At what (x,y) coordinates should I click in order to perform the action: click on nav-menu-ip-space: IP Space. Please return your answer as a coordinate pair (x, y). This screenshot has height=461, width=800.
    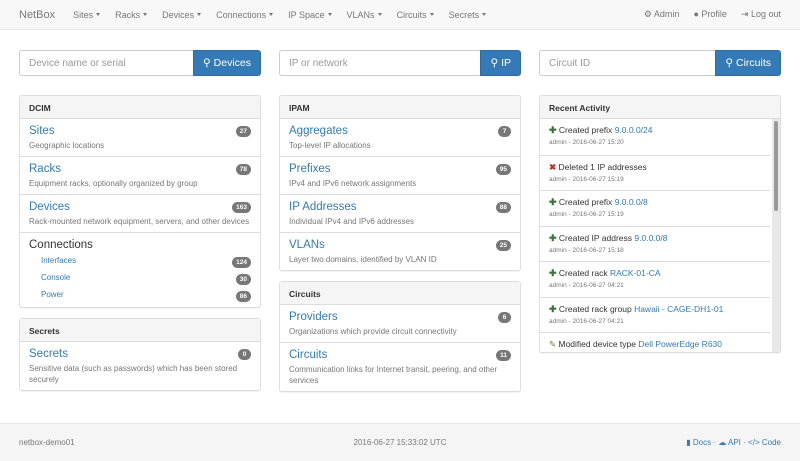
    Looking at the image, I should click on (310, 14).